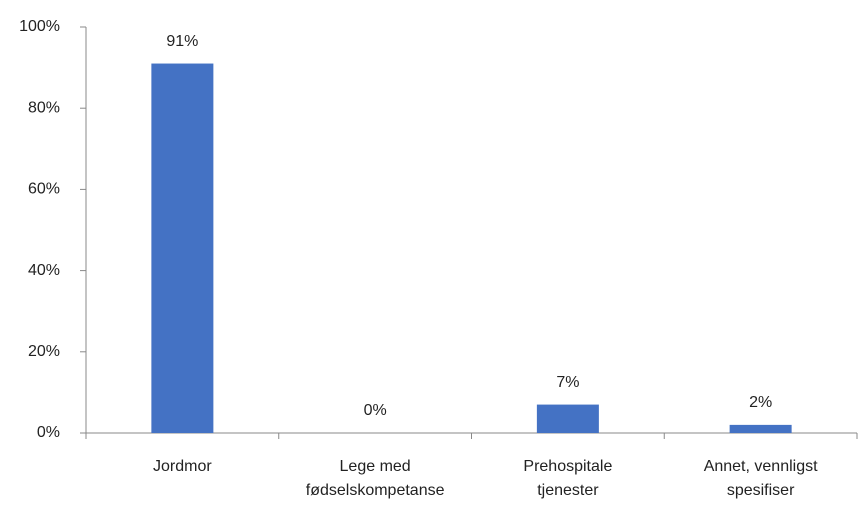 This screenshot has height=506, width=858. I want to click on y-tick-label: 0%, so click(48, 432).